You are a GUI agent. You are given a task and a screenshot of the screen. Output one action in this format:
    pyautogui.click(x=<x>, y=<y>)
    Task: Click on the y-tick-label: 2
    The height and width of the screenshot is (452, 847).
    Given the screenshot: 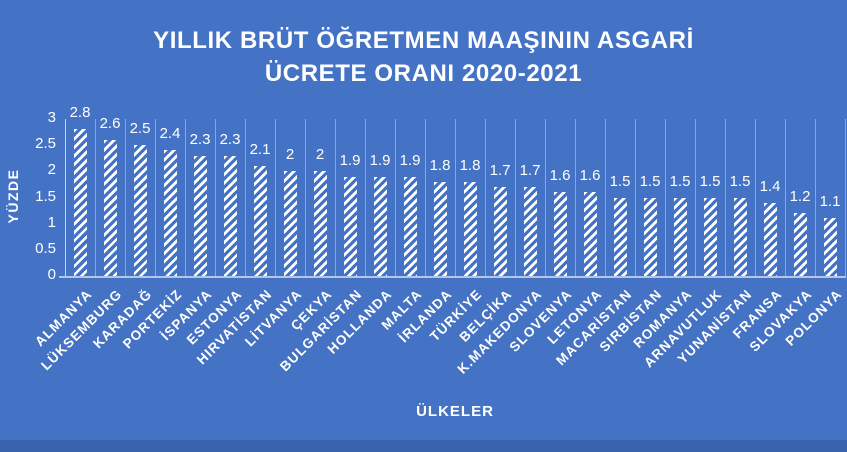 What is the action you would take?
    pyautogui.click(x=51, y=170)
    